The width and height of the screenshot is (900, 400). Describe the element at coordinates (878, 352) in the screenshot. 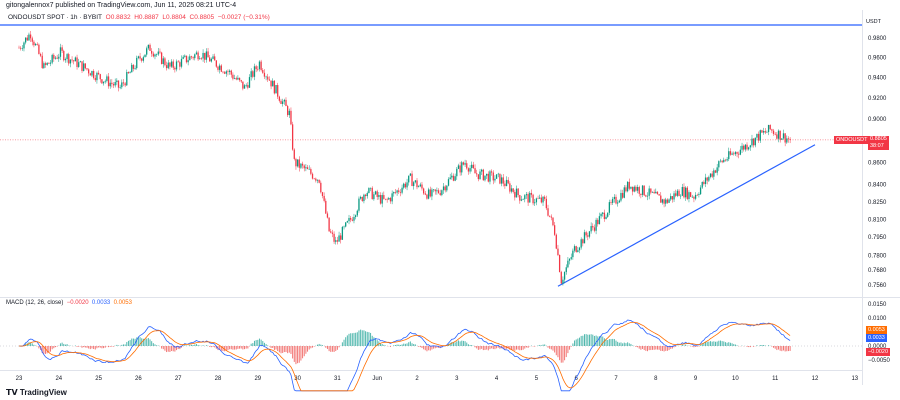

I see `hist-tag: −0.0020` at that location.